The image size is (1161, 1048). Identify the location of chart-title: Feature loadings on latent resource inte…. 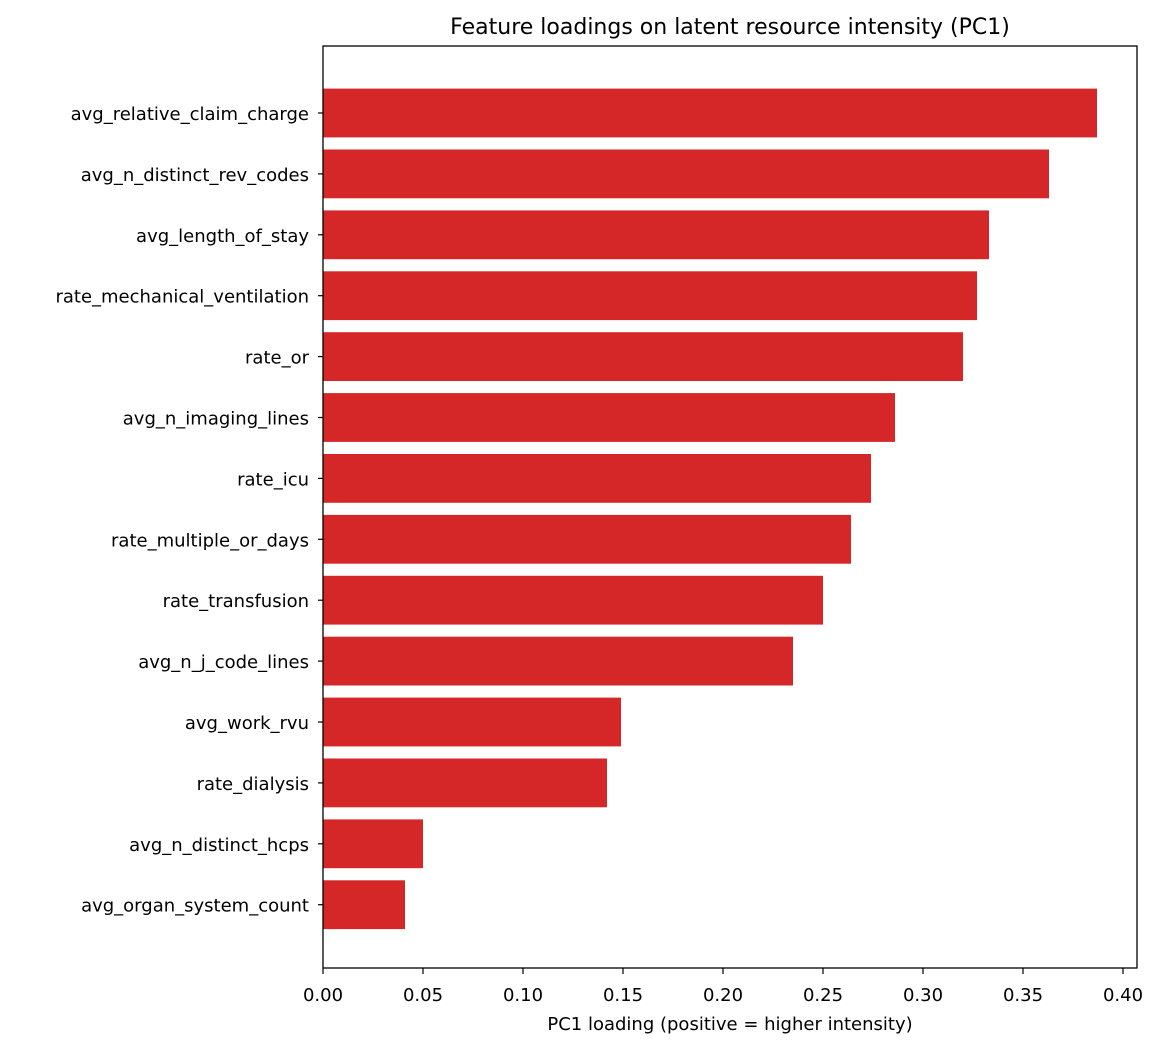
(730, 27).